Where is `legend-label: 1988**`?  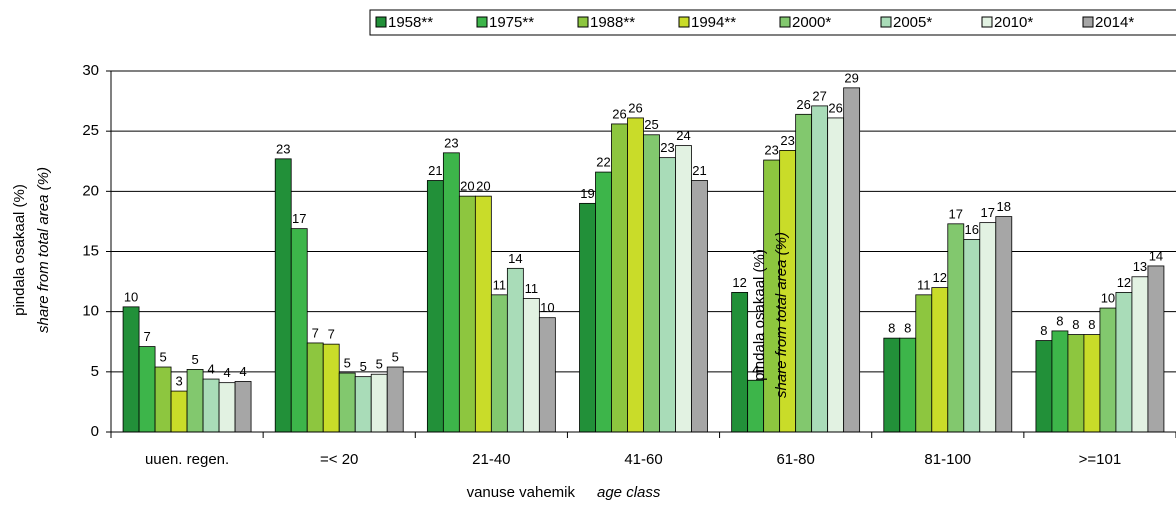 legend-label: 1988** is located at coordinates (612, 22).